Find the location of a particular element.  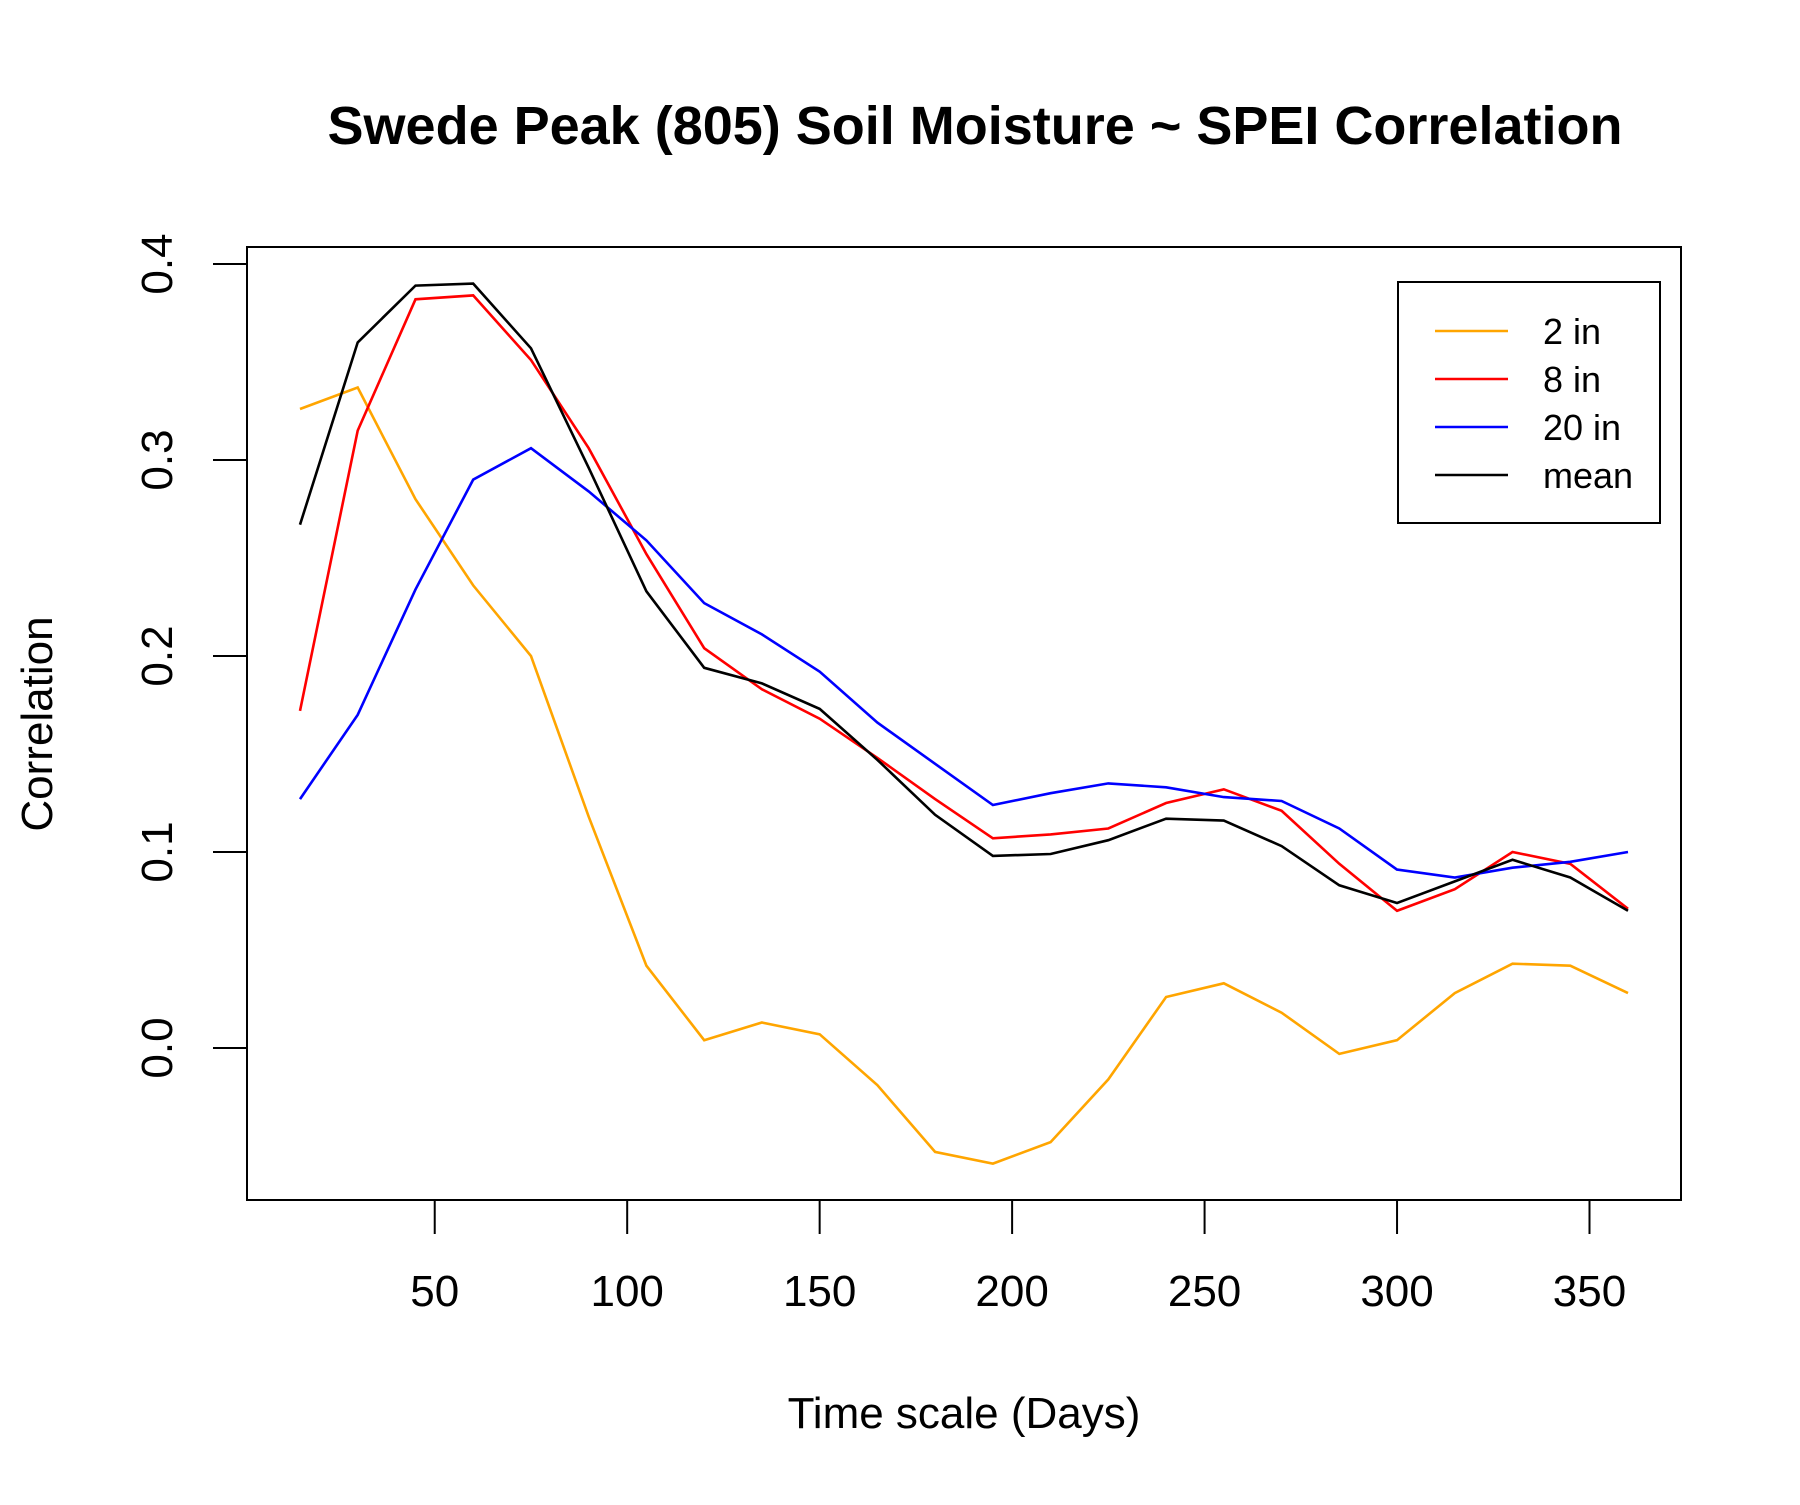

x-tick-label: 350 is located at coordinates (1589, 1291).